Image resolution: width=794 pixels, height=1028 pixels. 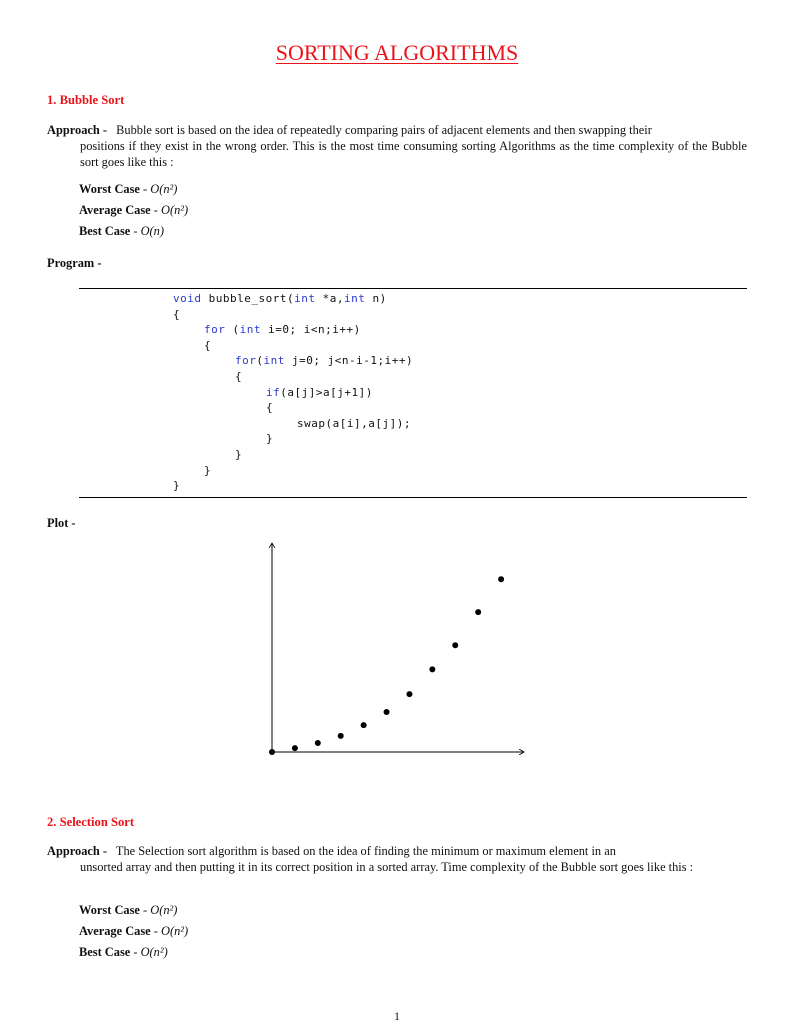 I want to click on program-label: Program -, so click(x=74, y=263).